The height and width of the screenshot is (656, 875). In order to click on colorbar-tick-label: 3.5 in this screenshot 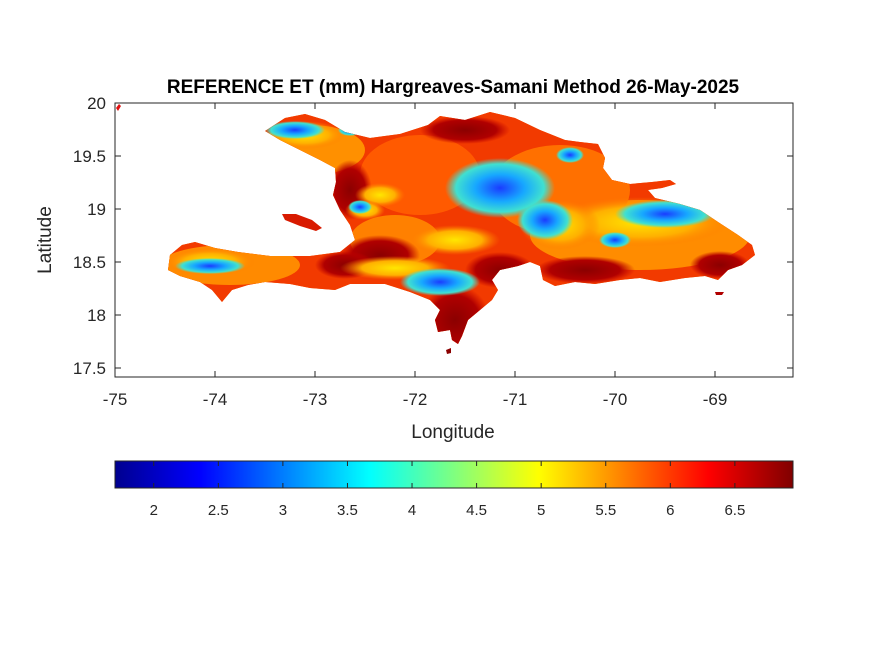, I will do `click(347, 510)`.